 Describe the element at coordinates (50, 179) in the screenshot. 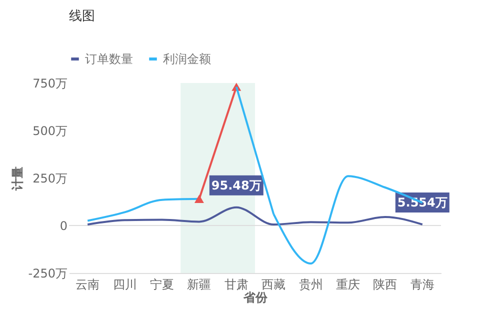

I see `y-tick-label: 250万` at that location.